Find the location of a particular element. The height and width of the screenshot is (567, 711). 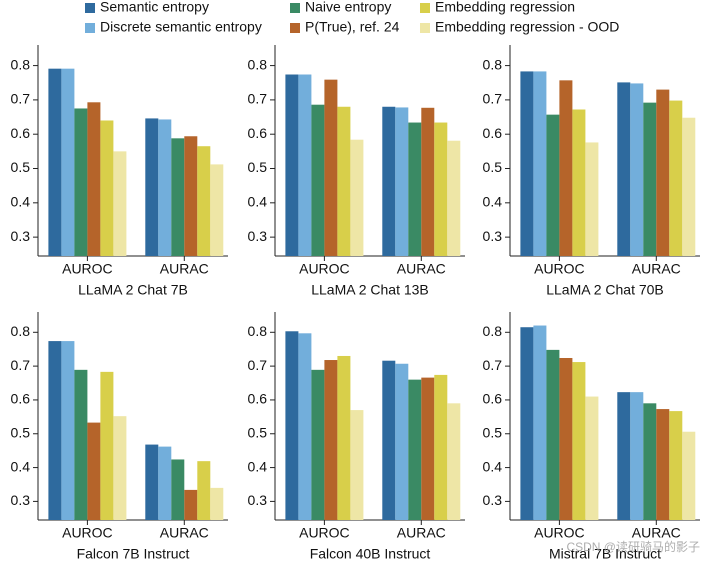

legend-label: Embedding regression is located at coordinates (505, 7).